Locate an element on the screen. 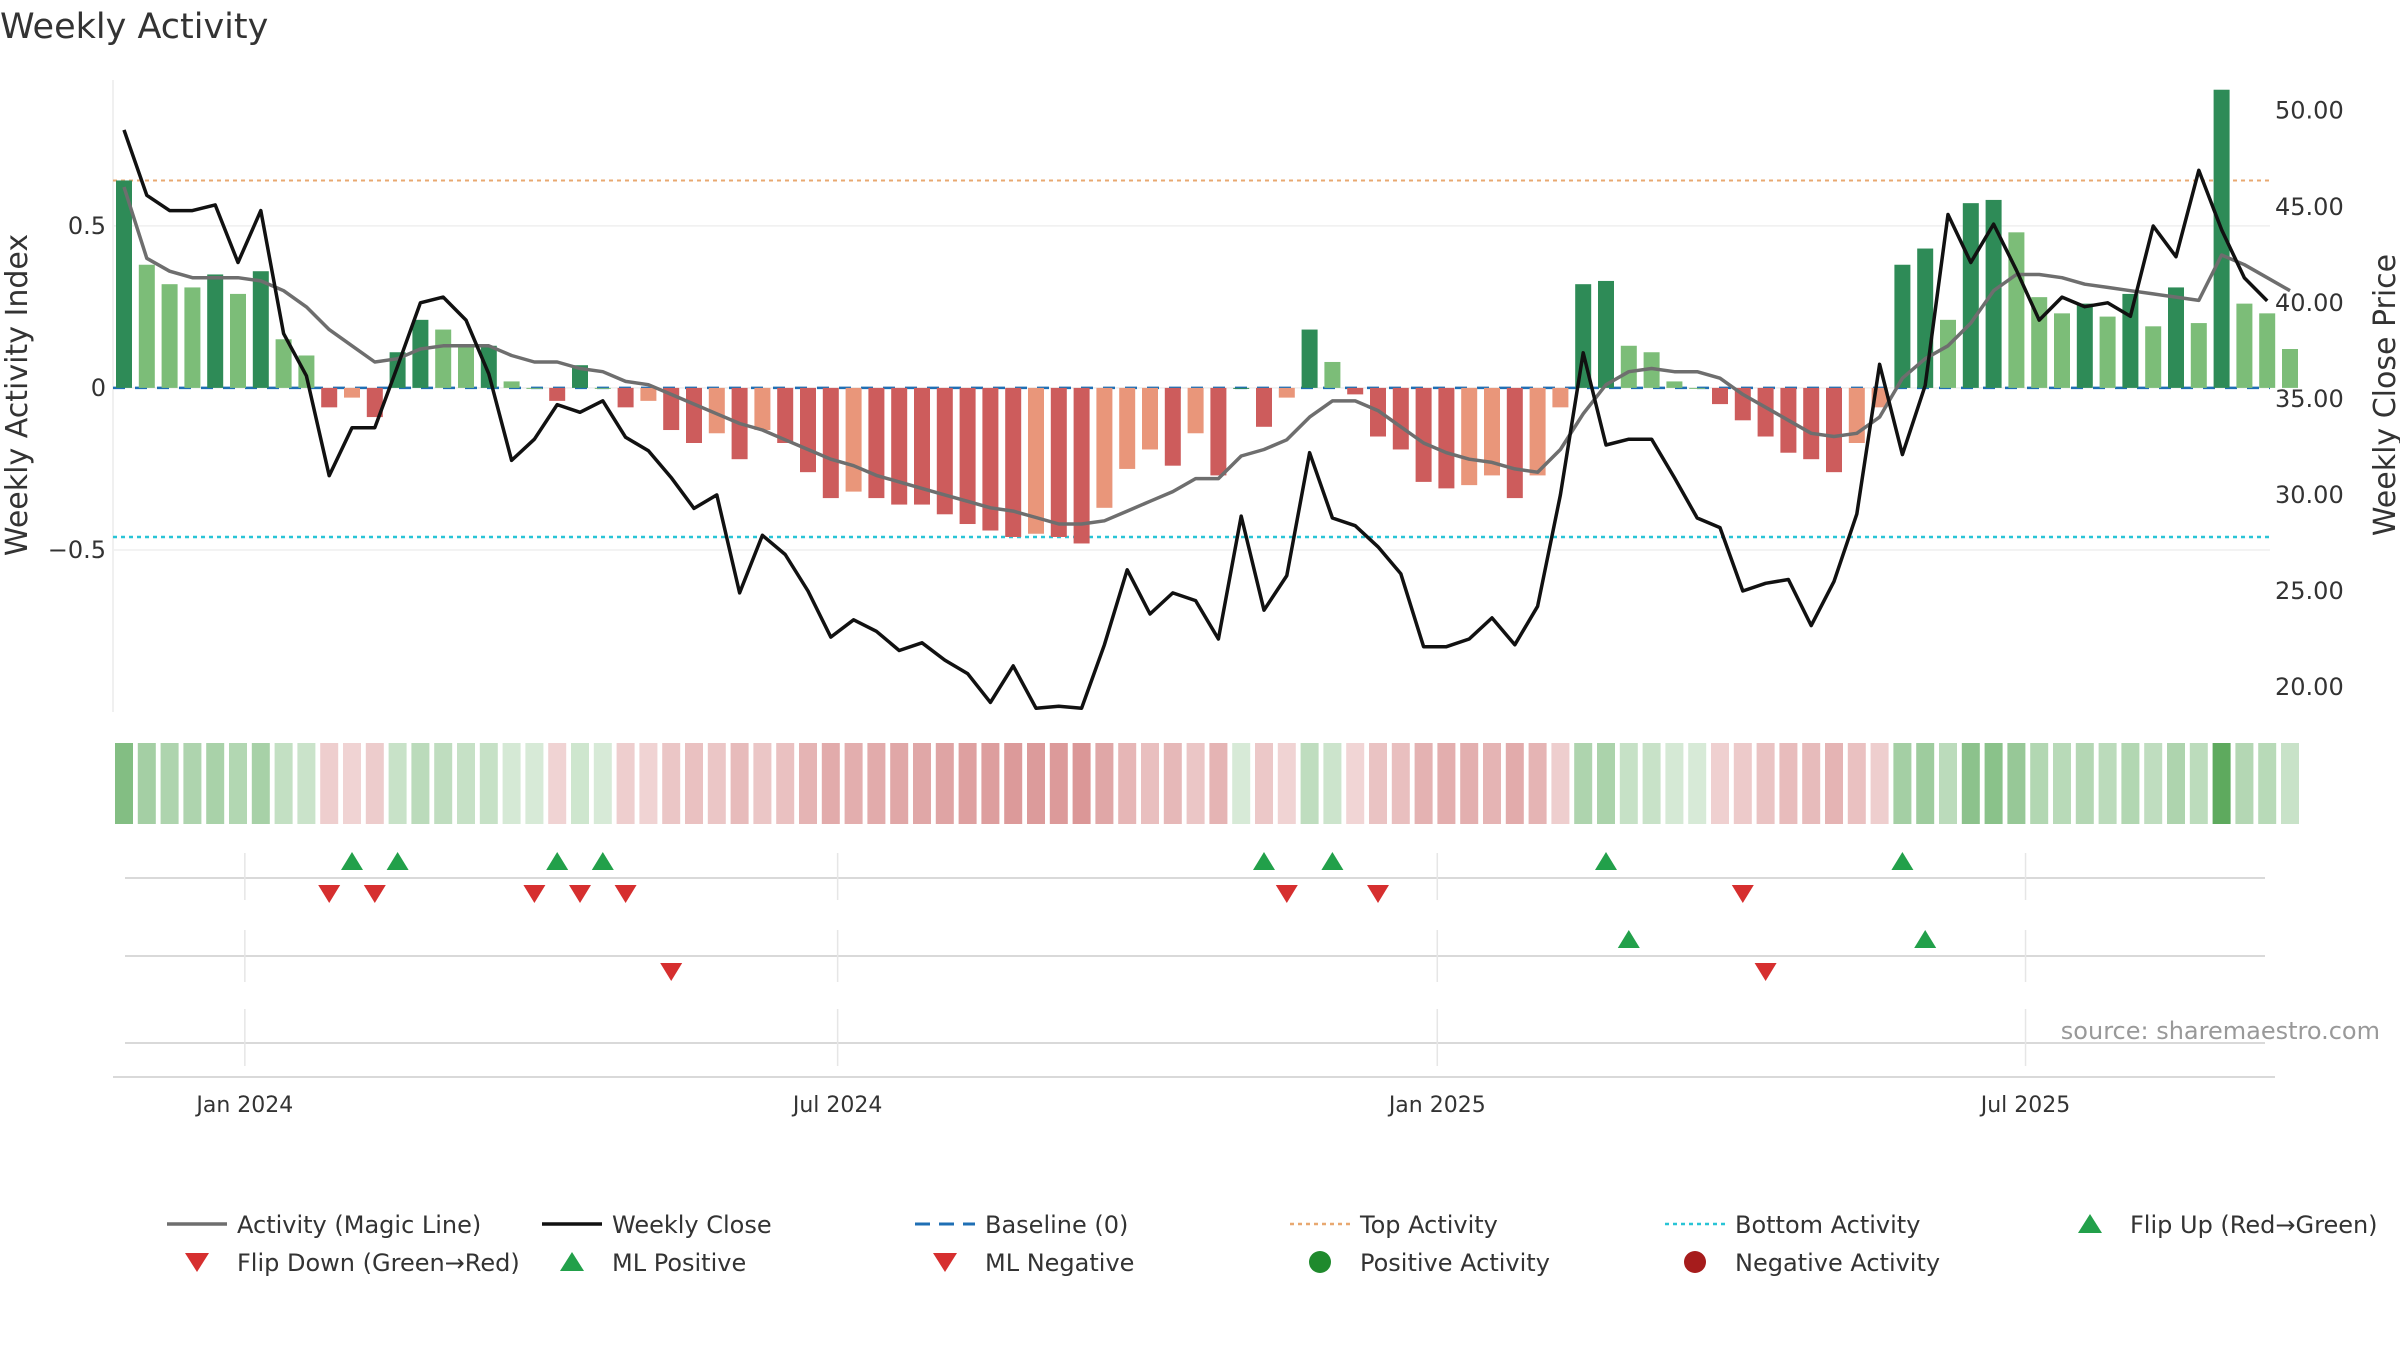 Image resolution: width=2400 pixels, height=1350 pixels. legend-label: ML Negative is located at coordinates (1059, 1263).